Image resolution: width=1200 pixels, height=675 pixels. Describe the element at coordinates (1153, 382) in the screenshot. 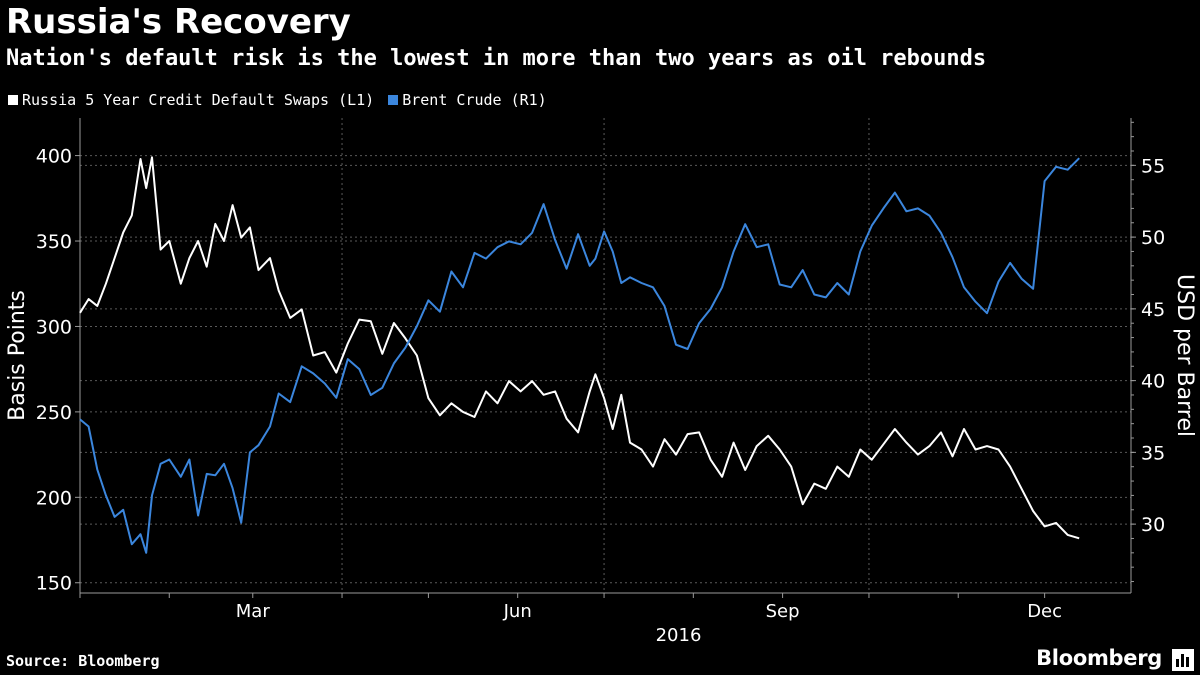

I see `y-tick-label-right: 40` at that location.